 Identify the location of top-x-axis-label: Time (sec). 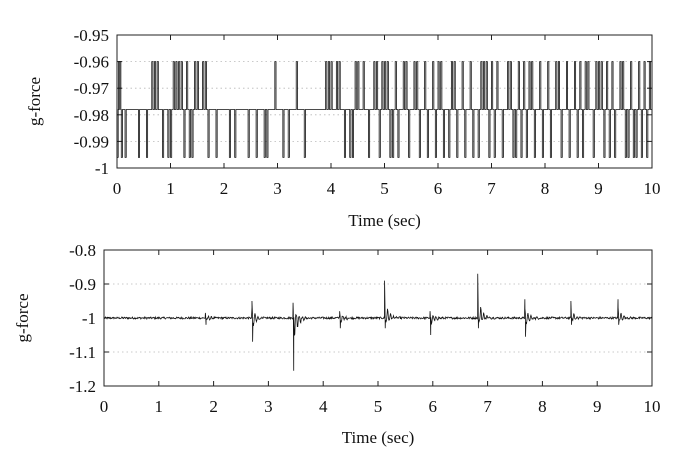
(384, 220).